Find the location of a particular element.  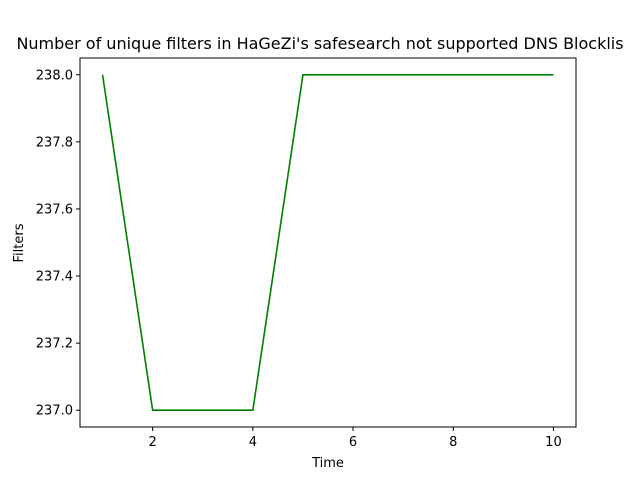

x-tick-label: 2 is located at coordinates (153, 442).